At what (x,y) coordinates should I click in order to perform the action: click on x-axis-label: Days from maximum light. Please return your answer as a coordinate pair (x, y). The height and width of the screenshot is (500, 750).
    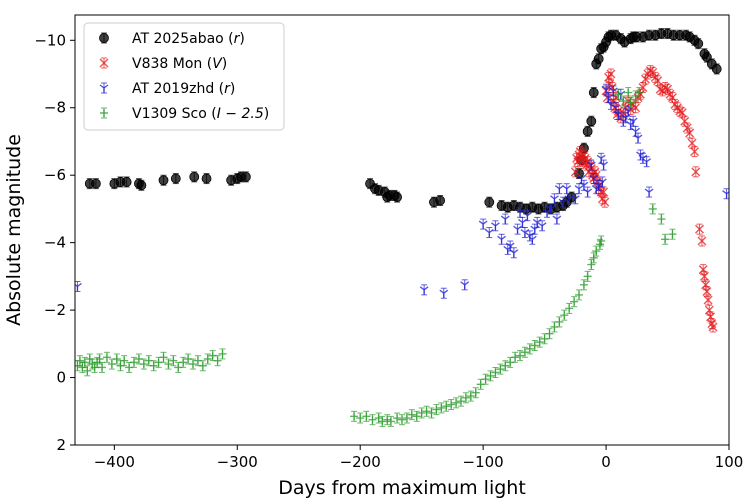
    Looking at the image, I should click on (402, 488).